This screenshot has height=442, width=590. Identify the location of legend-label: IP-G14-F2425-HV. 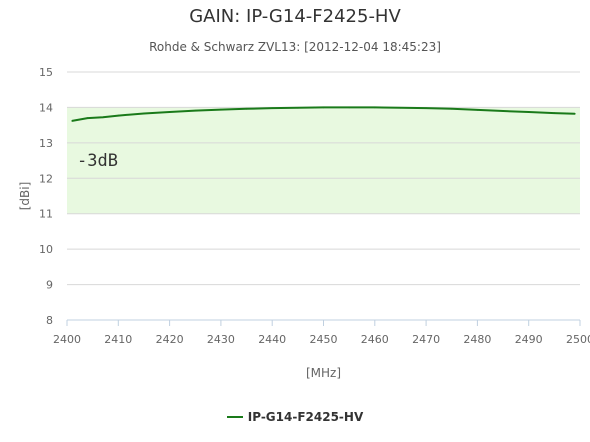
(305, 417).